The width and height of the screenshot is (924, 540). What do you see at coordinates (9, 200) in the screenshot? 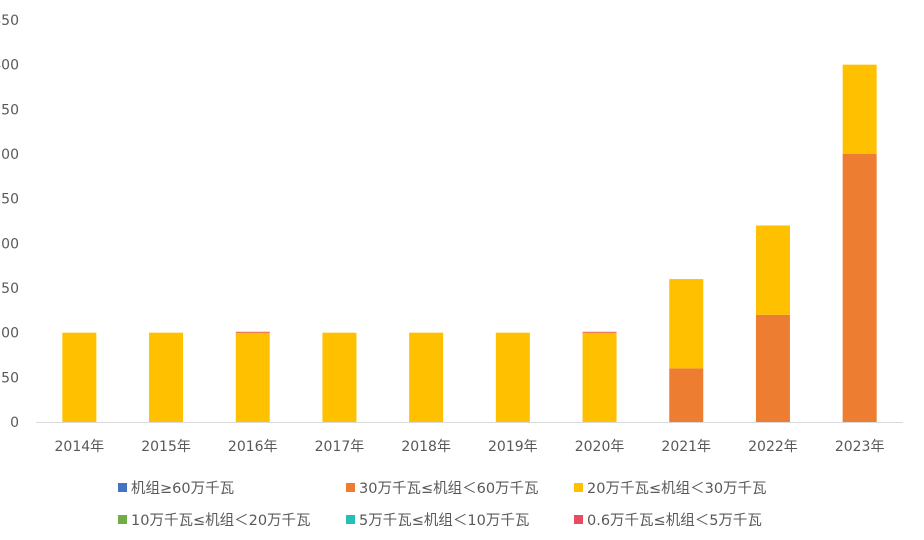
I see `y-tick-label: 250` at bounding box center [9, 200].